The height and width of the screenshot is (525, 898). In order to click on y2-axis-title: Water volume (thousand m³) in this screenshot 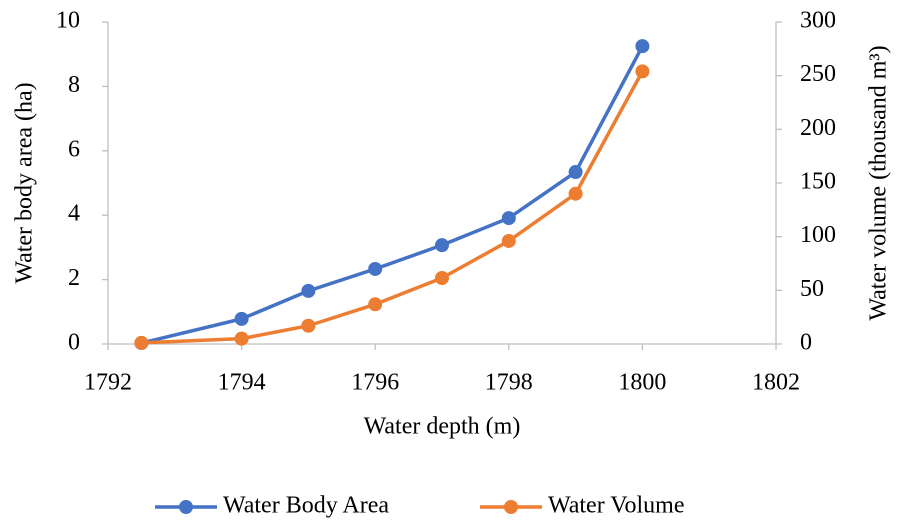, I will do `click(879, 182)`.